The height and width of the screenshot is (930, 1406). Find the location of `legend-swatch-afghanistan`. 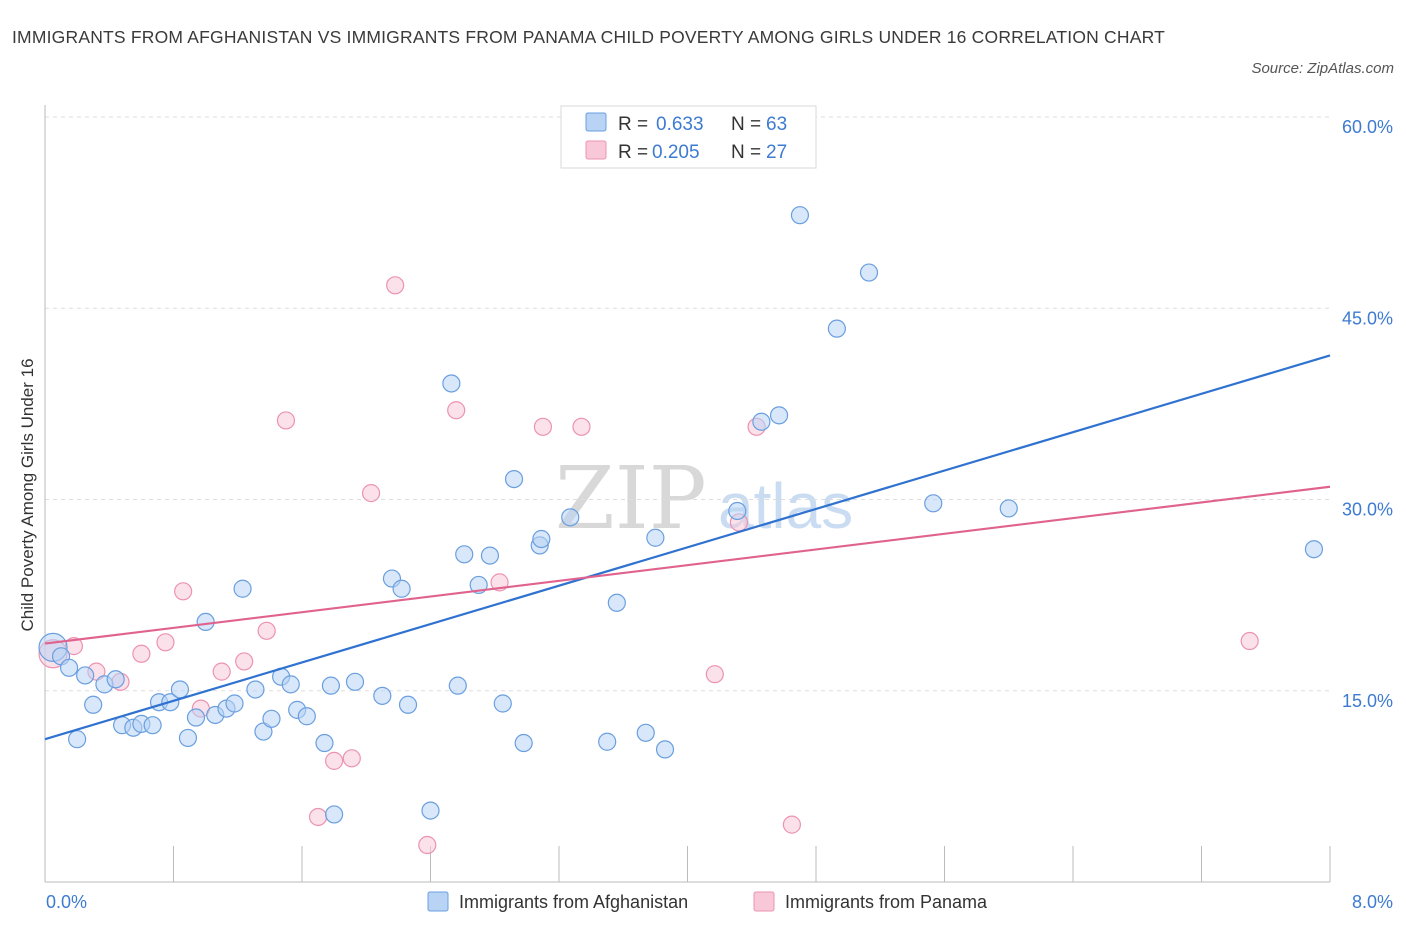

legend-swatch-afghanistan is located at coordinates (596, 122).